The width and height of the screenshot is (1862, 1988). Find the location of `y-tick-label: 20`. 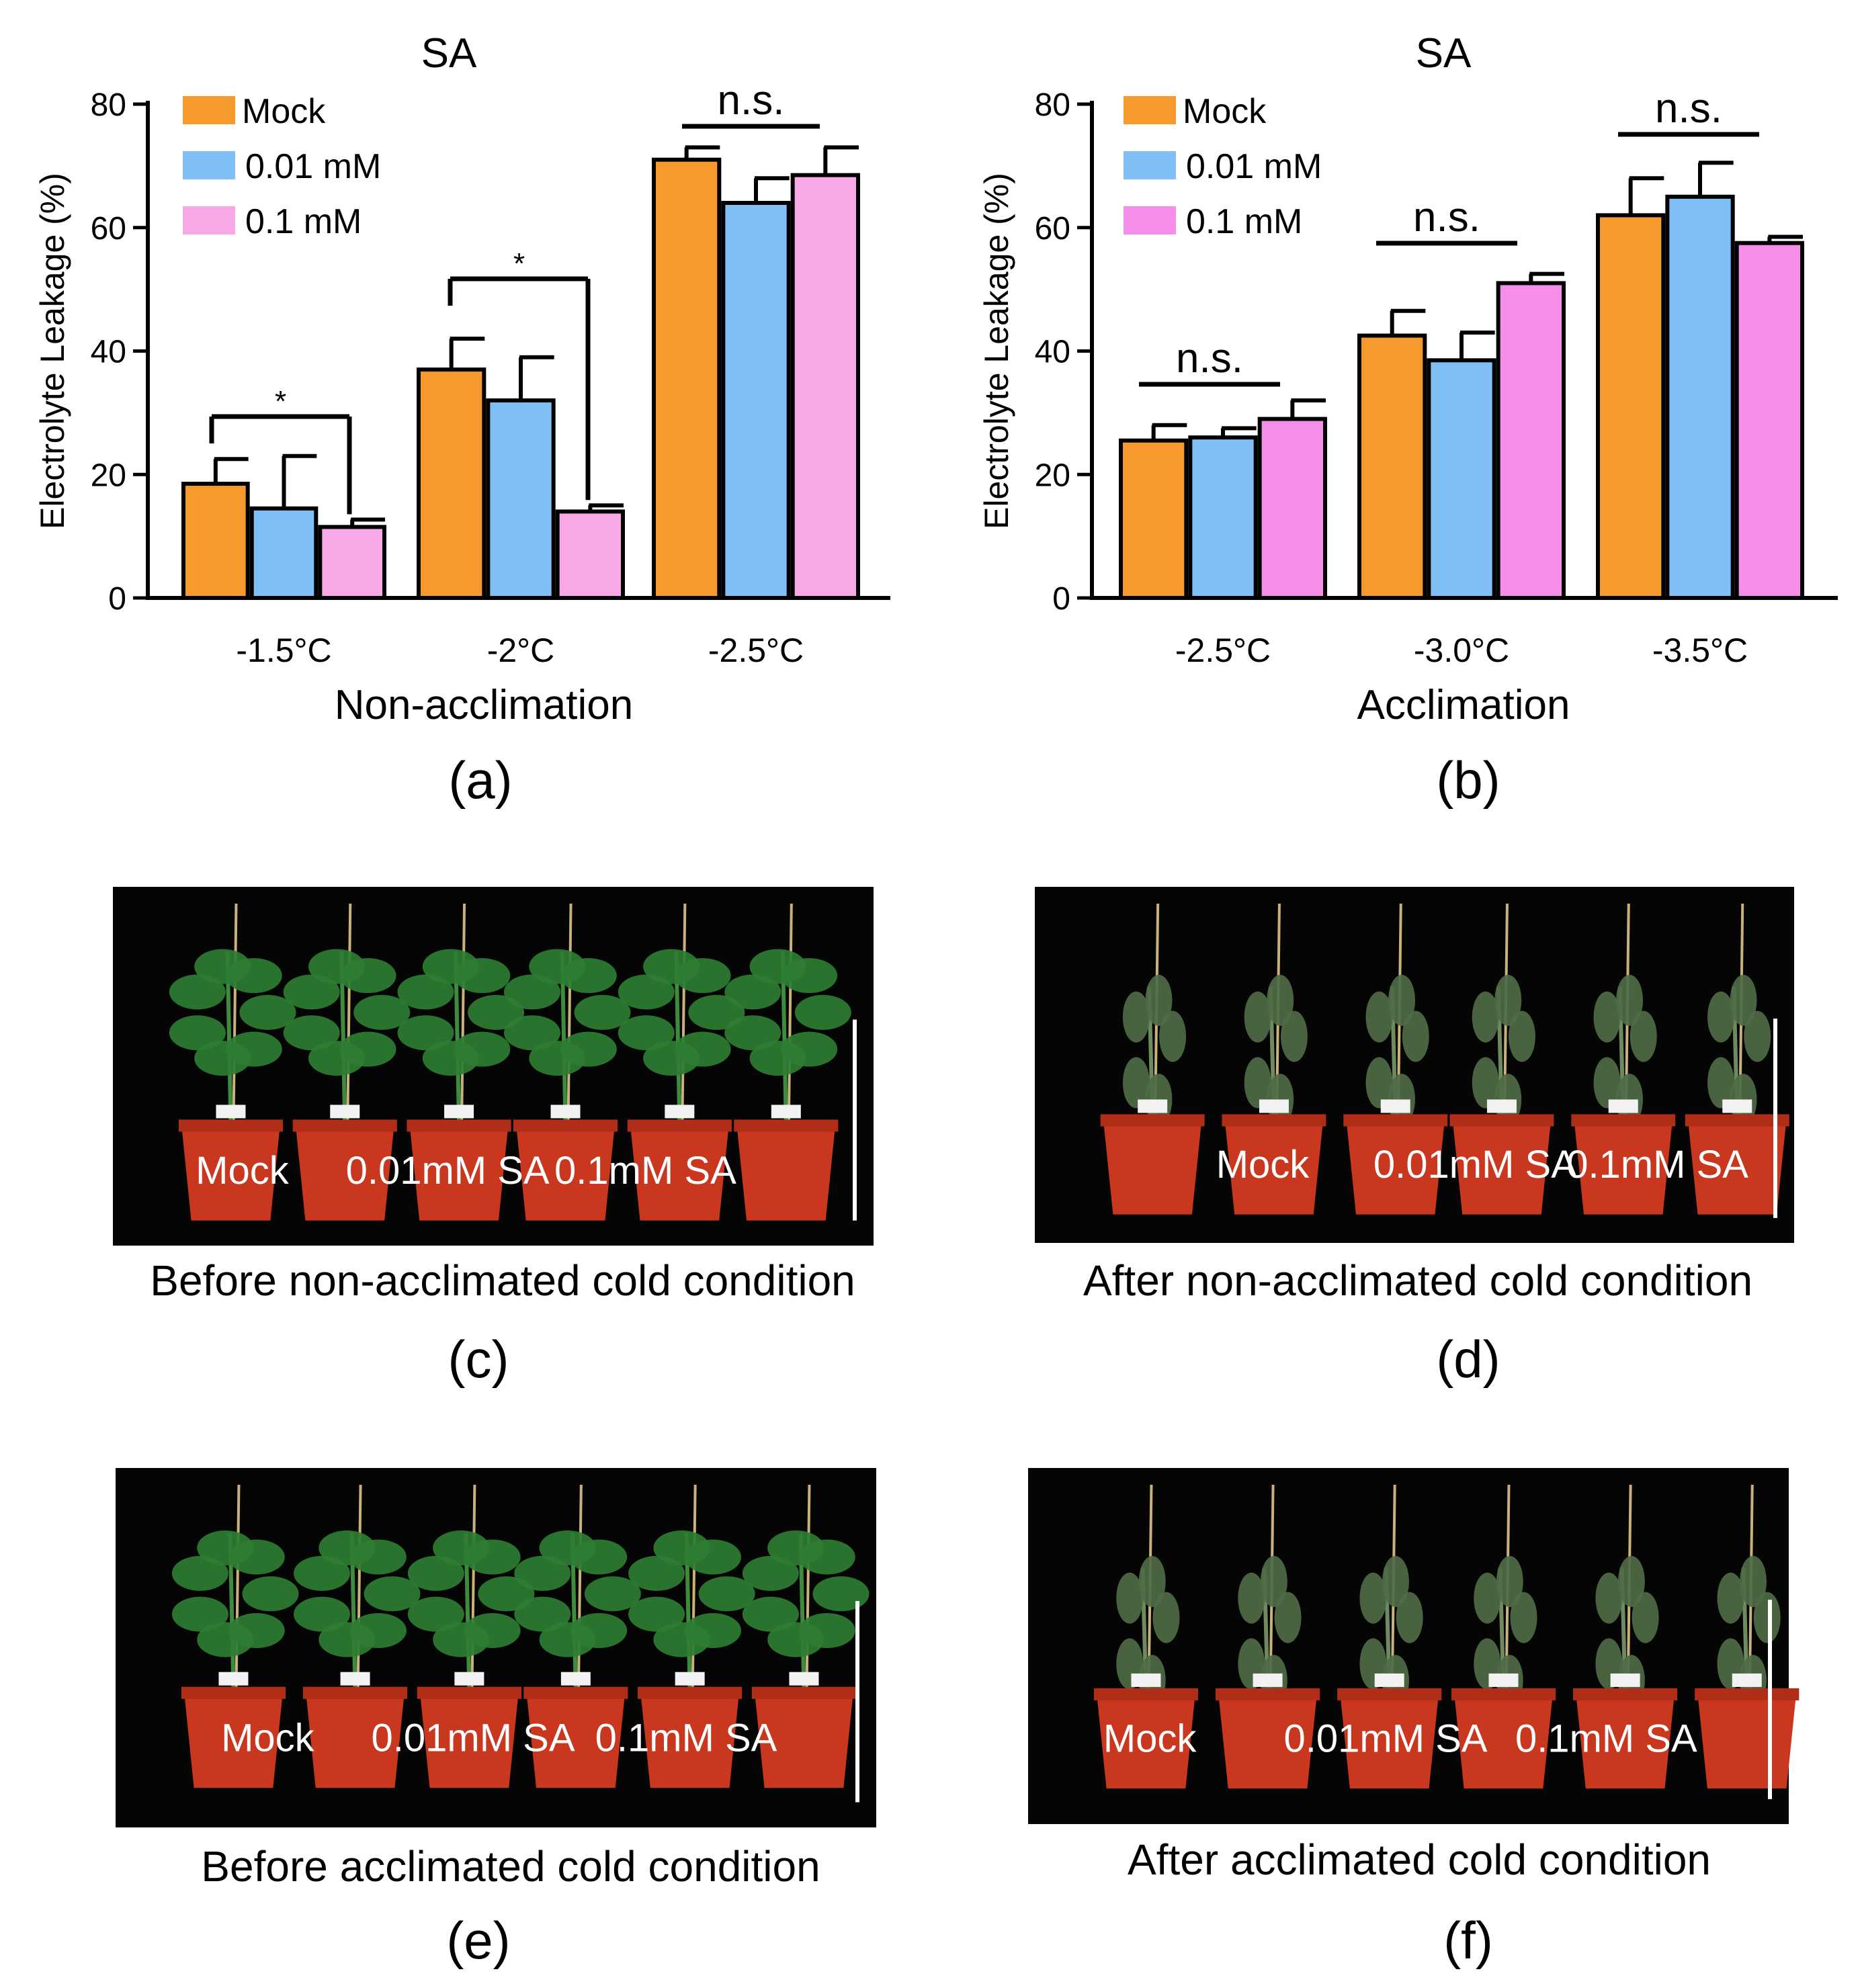

y-tick-label: 20 is located at coordinates (1052, 475).